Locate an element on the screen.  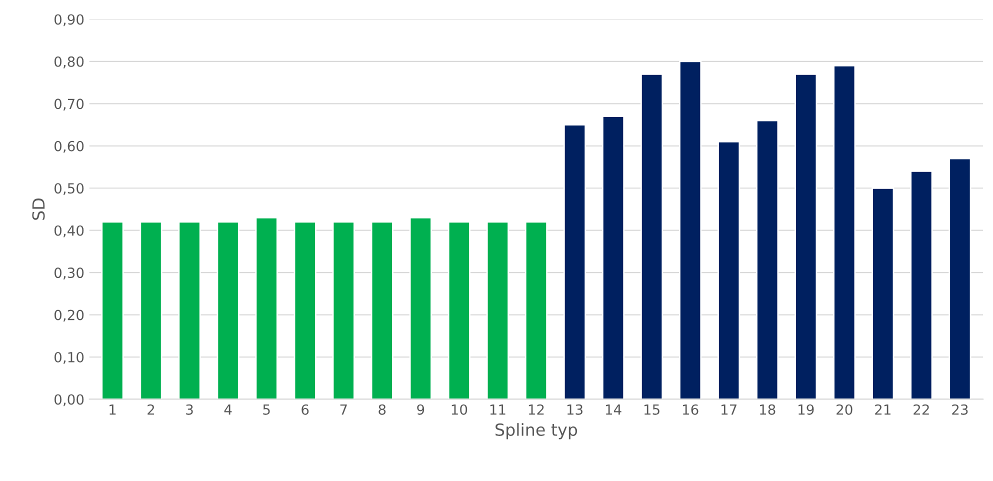
x-tick-label: 16 is located at coordinates (690, 409).